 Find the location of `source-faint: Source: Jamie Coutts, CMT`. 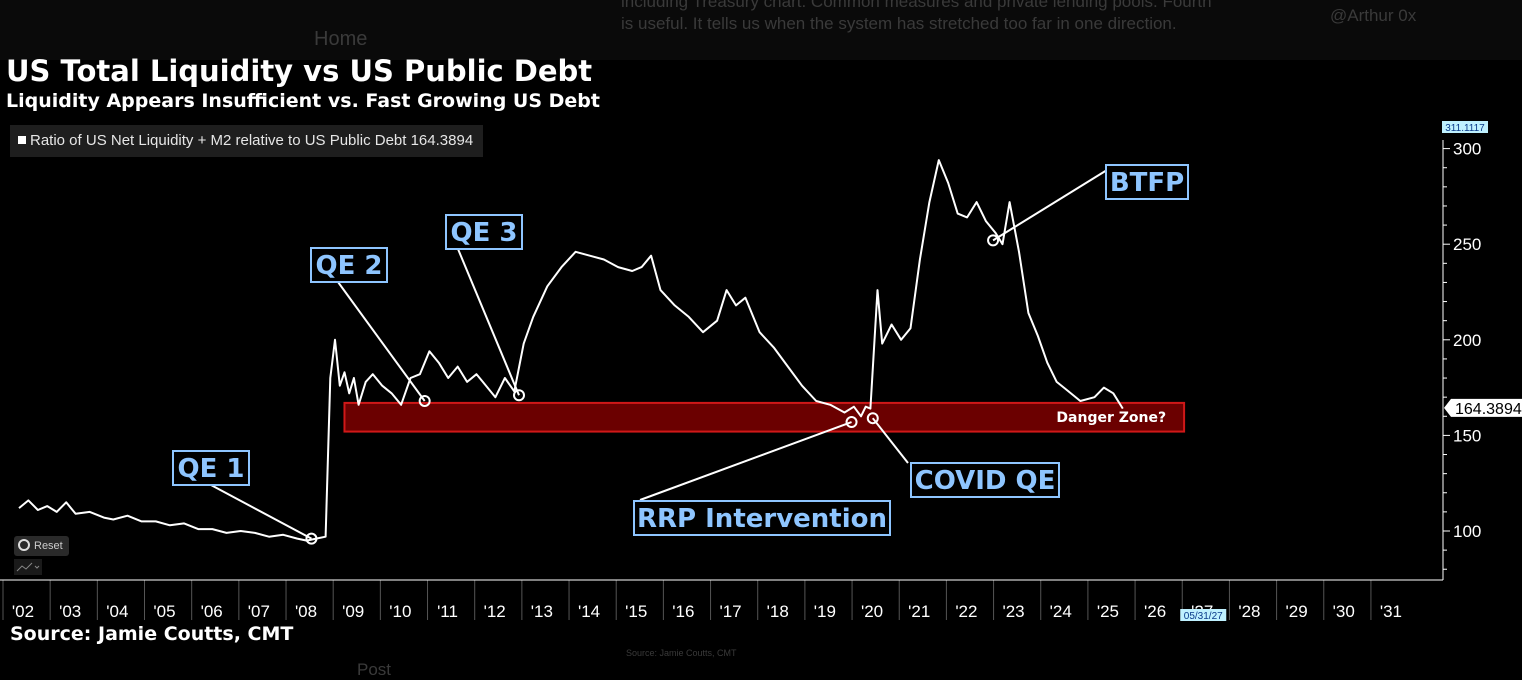

source-faint: Source: Jamie Coutts, CMT is located at coordinates (681, 653).